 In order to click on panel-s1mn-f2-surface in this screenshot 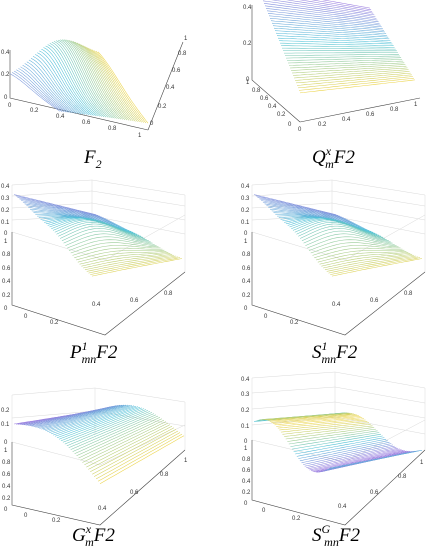, I will do `click(338, 235)`.